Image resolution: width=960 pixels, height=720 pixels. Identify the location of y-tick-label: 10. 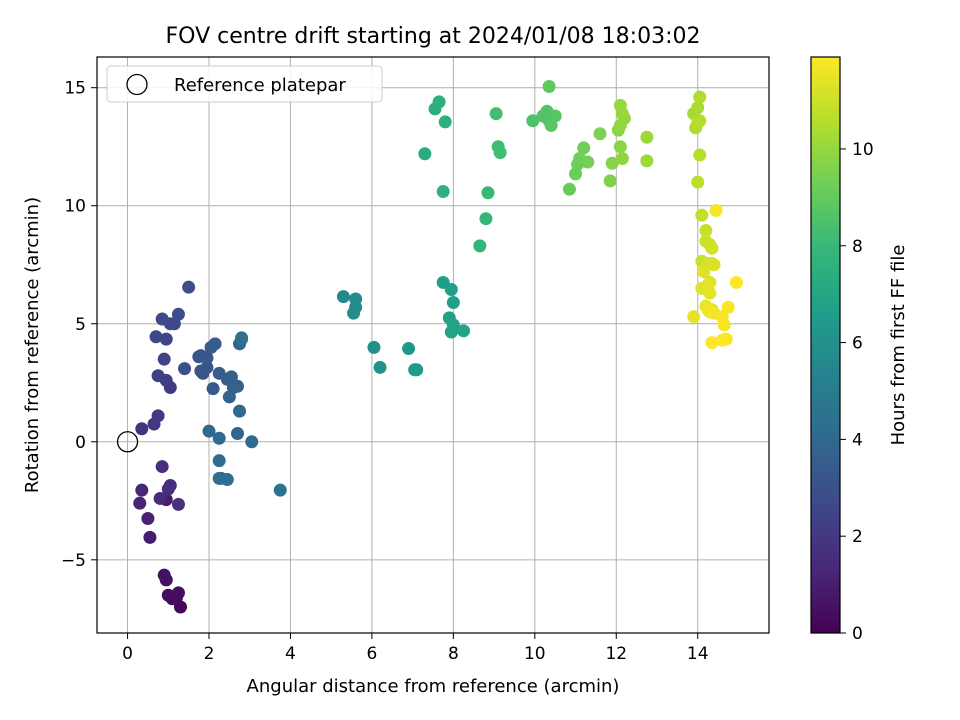
(75, 207).